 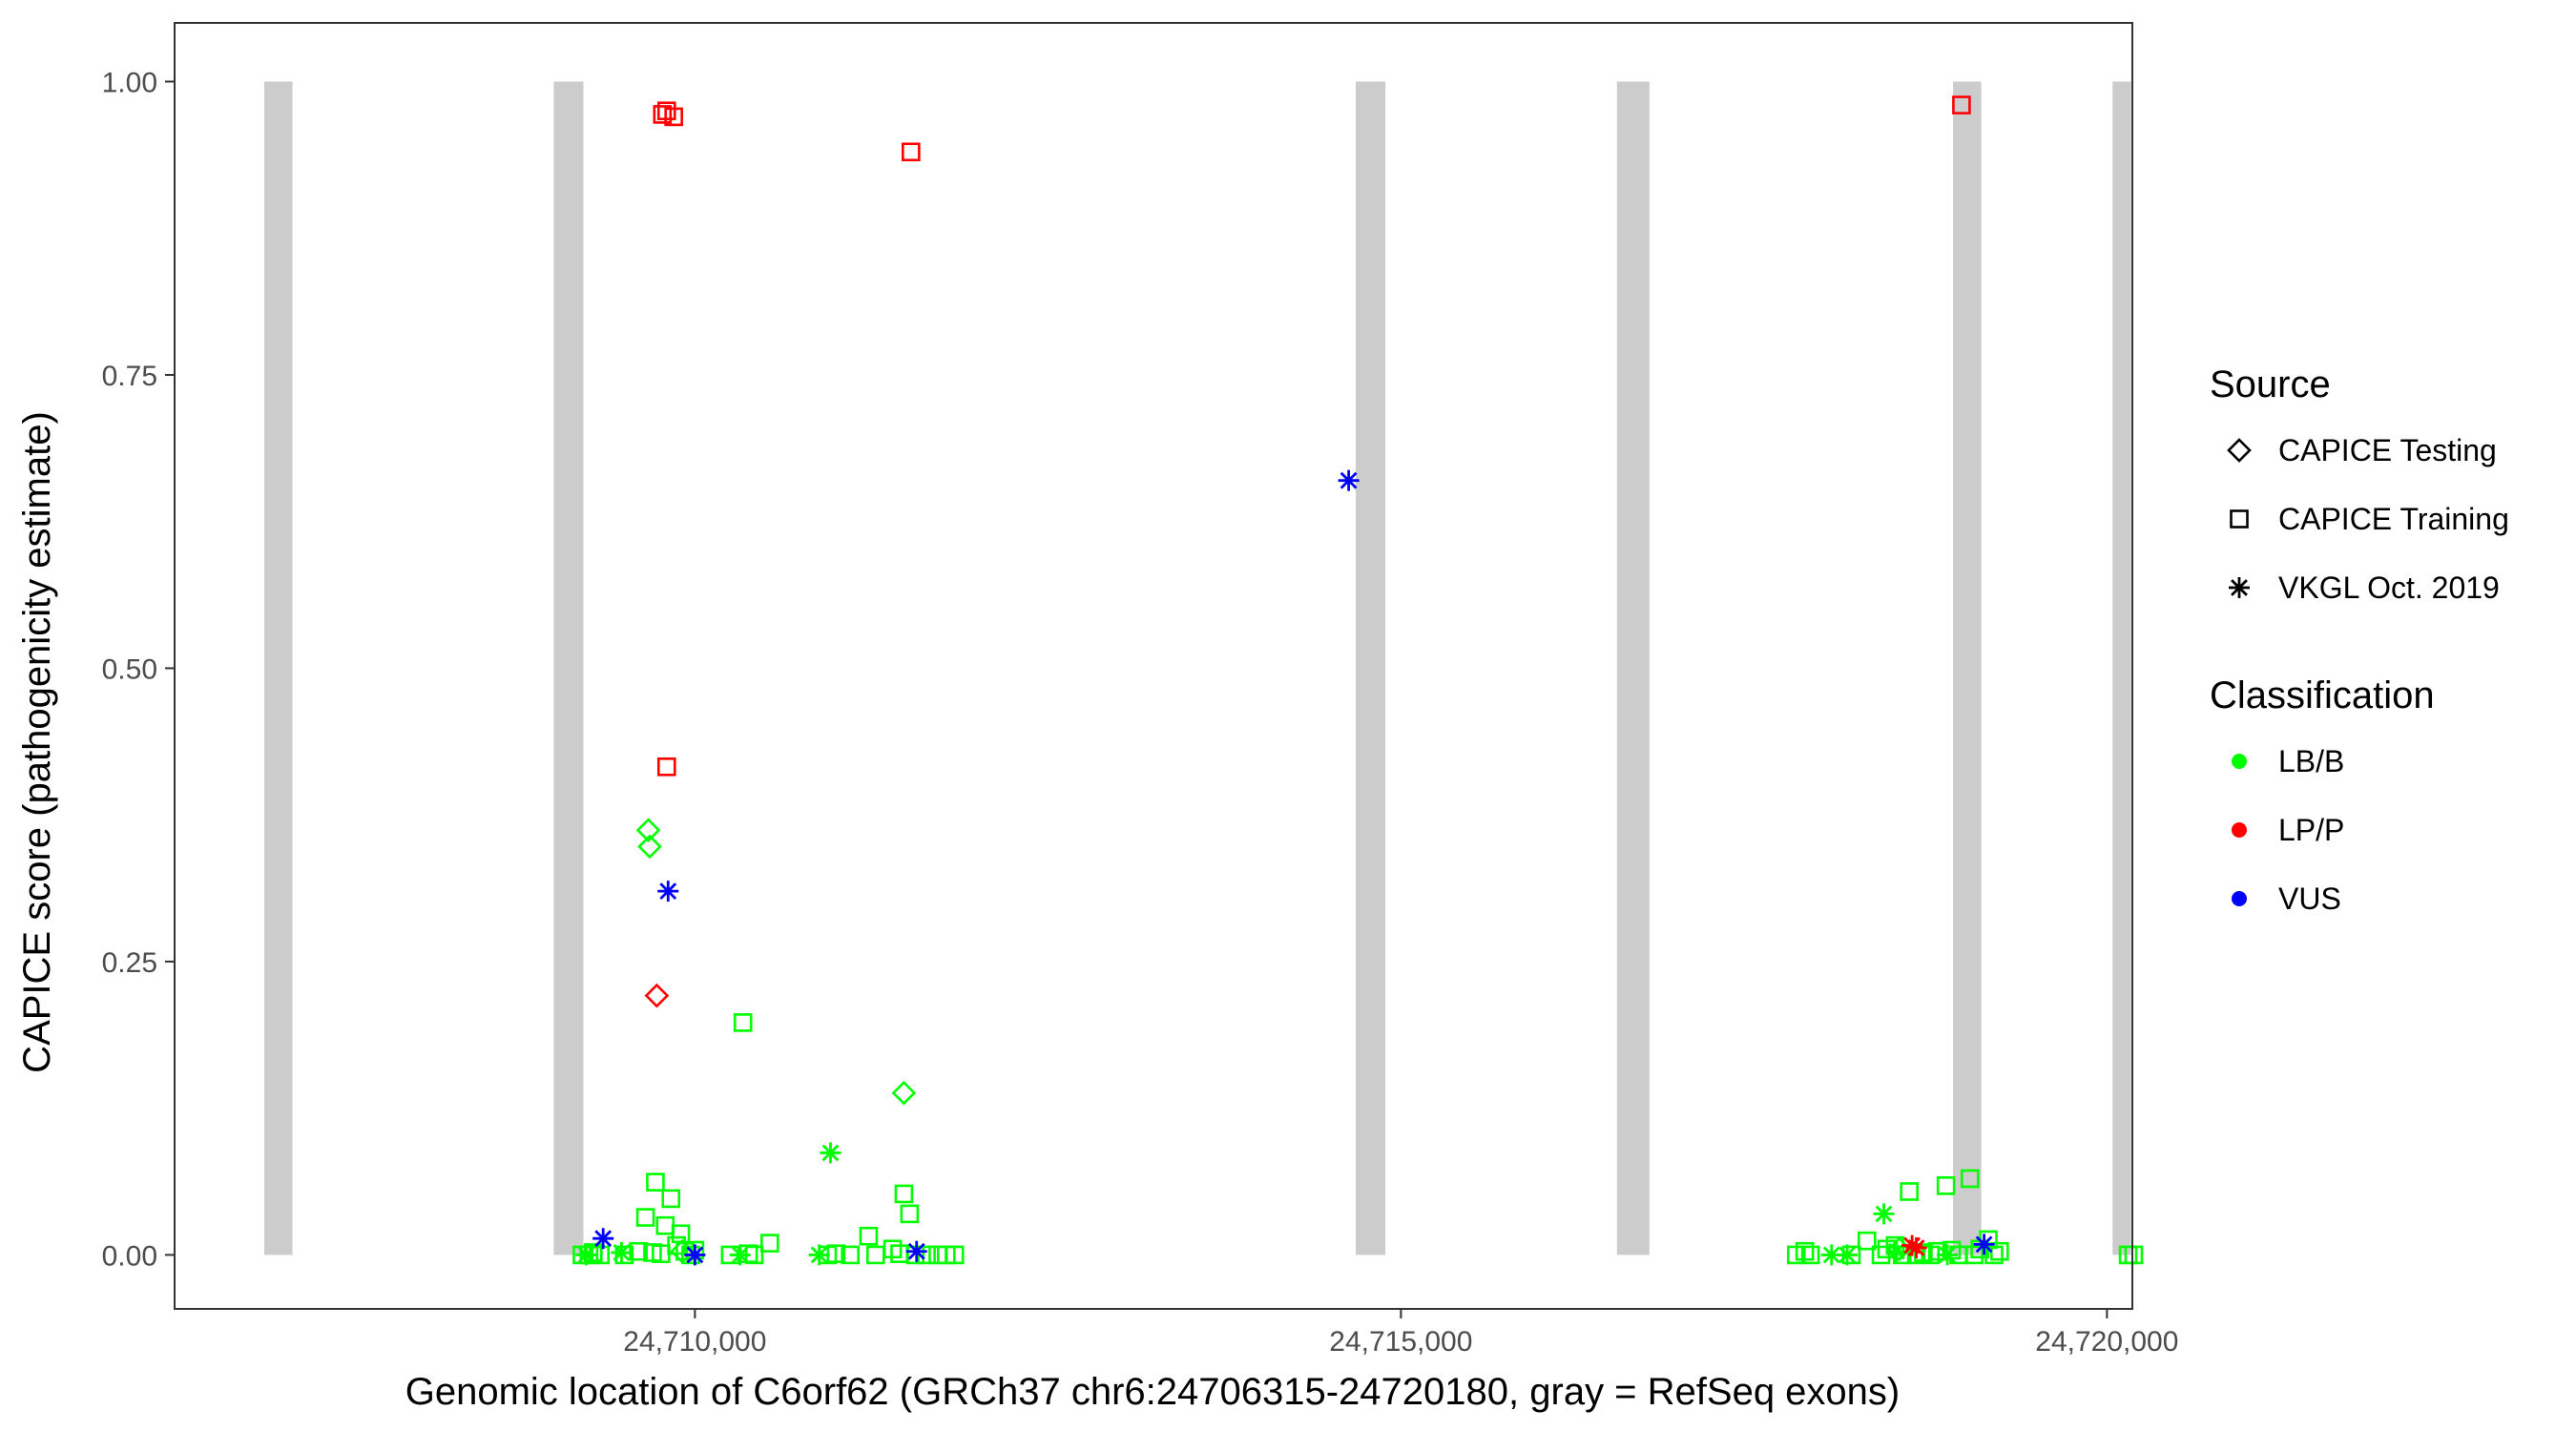 I want to click on y-tick-label: 0.75, so click(x=129, y=376).